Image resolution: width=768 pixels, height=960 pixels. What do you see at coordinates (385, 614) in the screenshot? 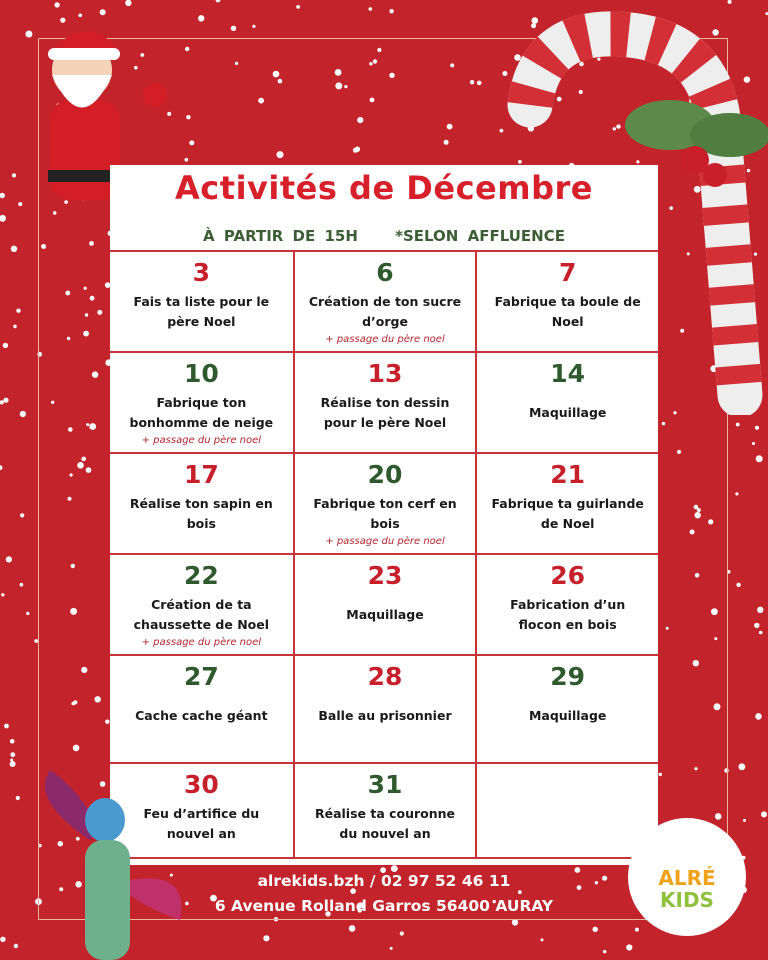
I see `activity-line: Maquillage` at bounding box center [385, 614].